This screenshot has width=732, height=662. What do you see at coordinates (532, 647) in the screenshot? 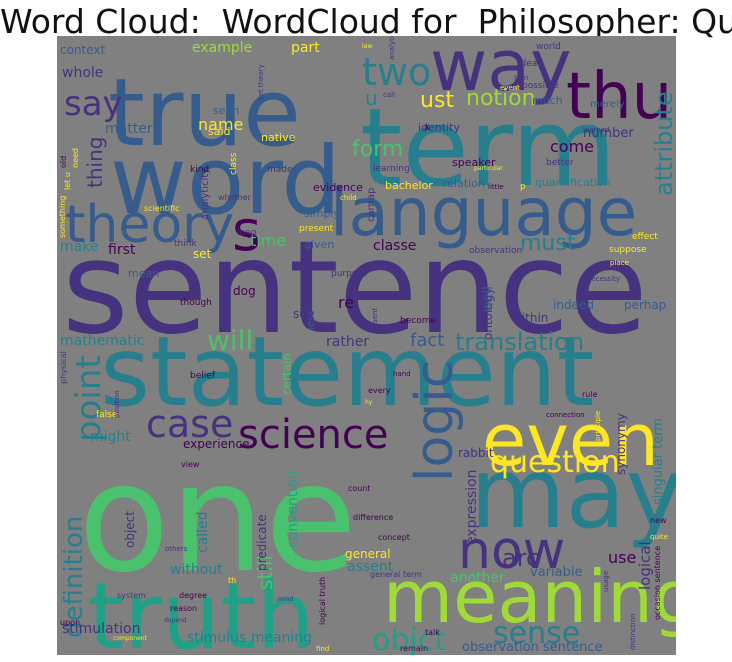
I see `word-observation-sentence: observation sentence` at bounding box center [532, 647].